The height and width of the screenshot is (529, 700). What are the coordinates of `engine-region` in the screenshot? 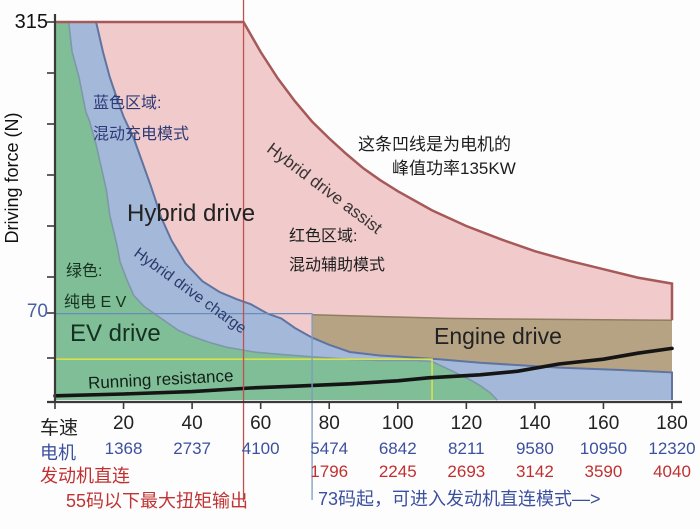 It's located at (492, 343).